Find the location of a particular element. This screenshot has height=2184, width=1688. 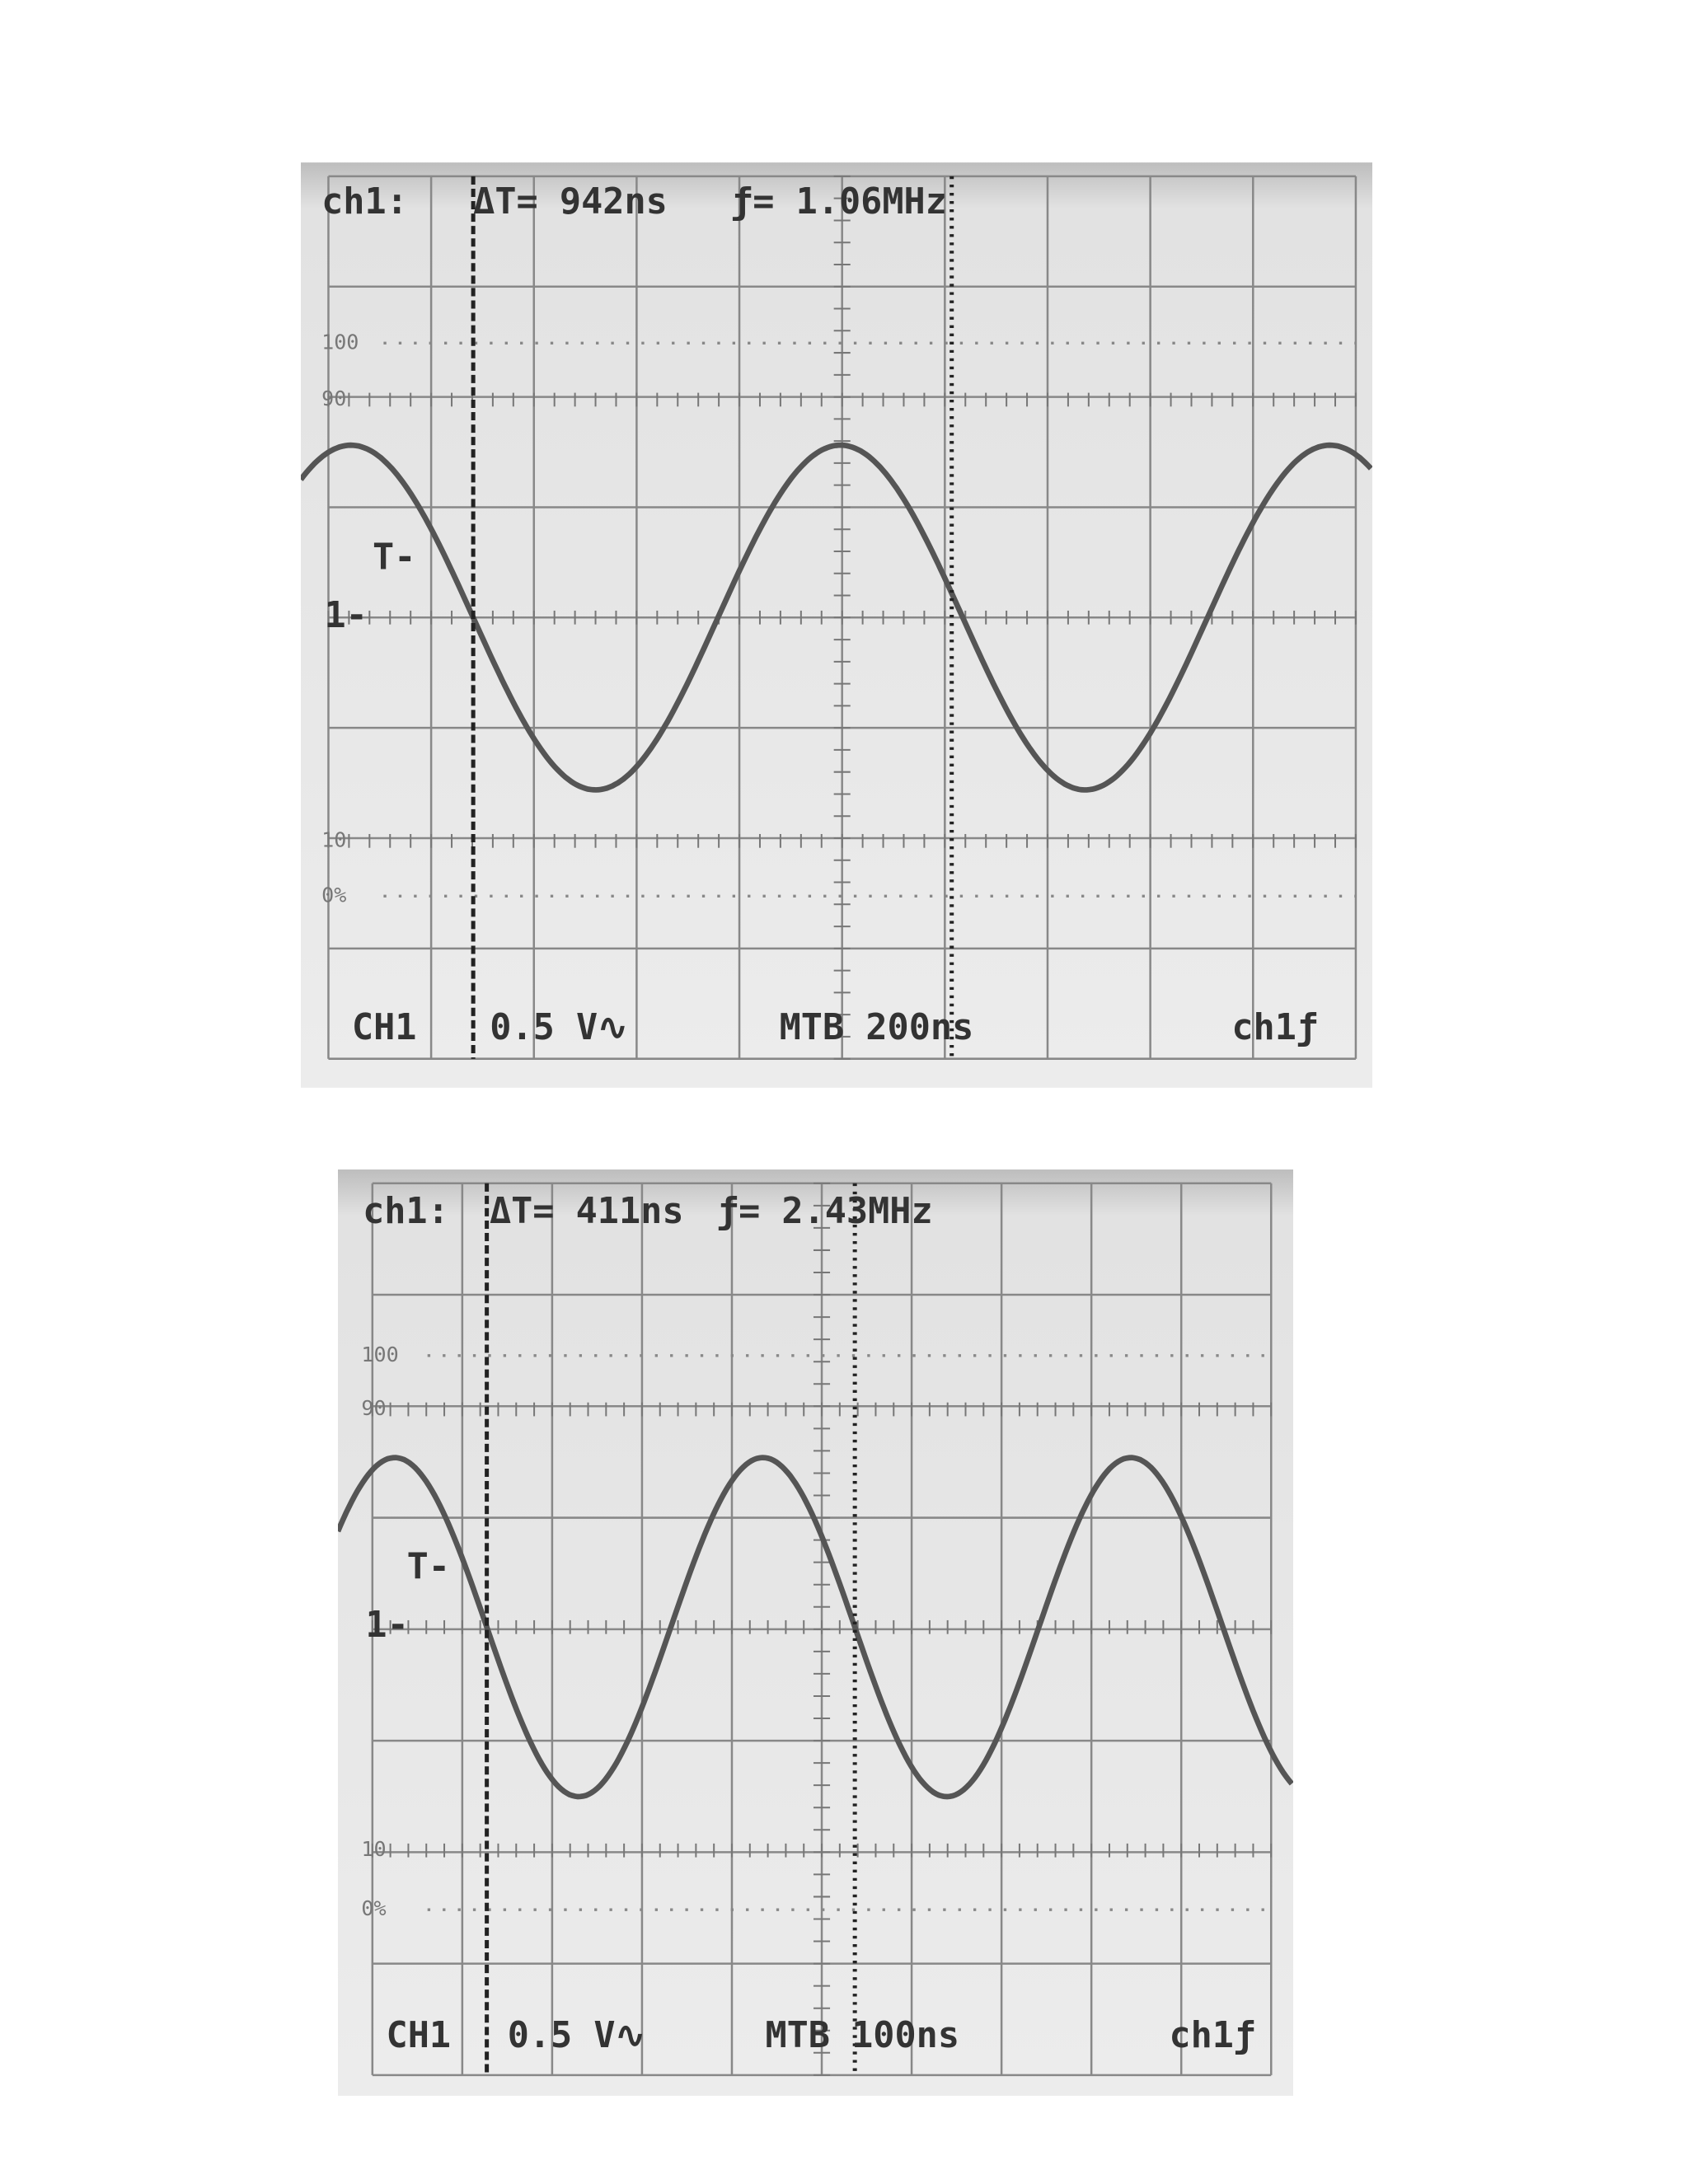

header-frequency: ƒ= 2.43MHz is located at coordinates (825, 1211).